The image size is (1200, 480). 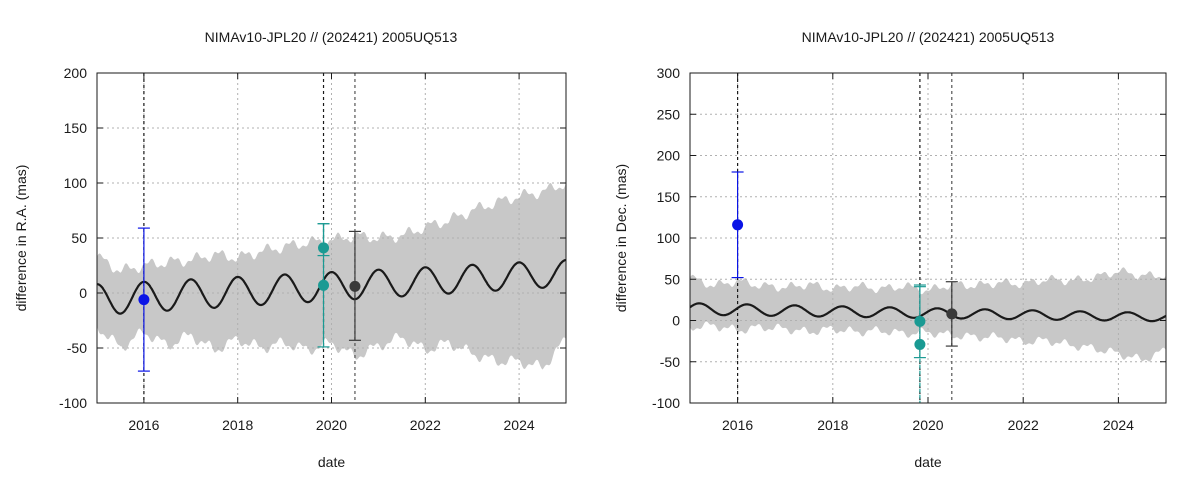 I want to click on y-axis-label: difference in R.A. (mas), so click(x=21, y=238).